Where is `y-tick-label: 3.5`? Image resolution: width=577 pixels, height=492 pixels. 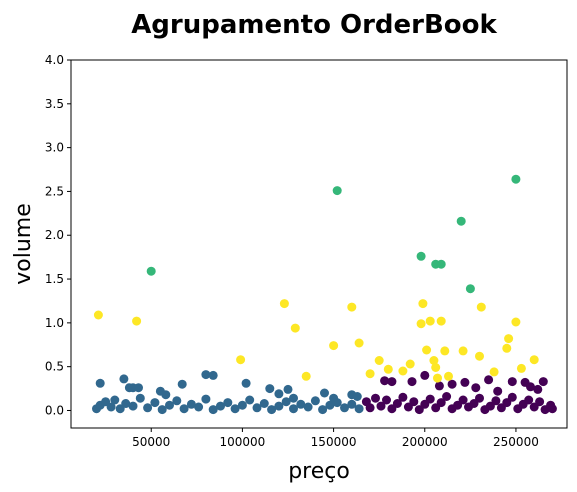
y-tick-label: 3.5 is located at coordinates (54, 104).